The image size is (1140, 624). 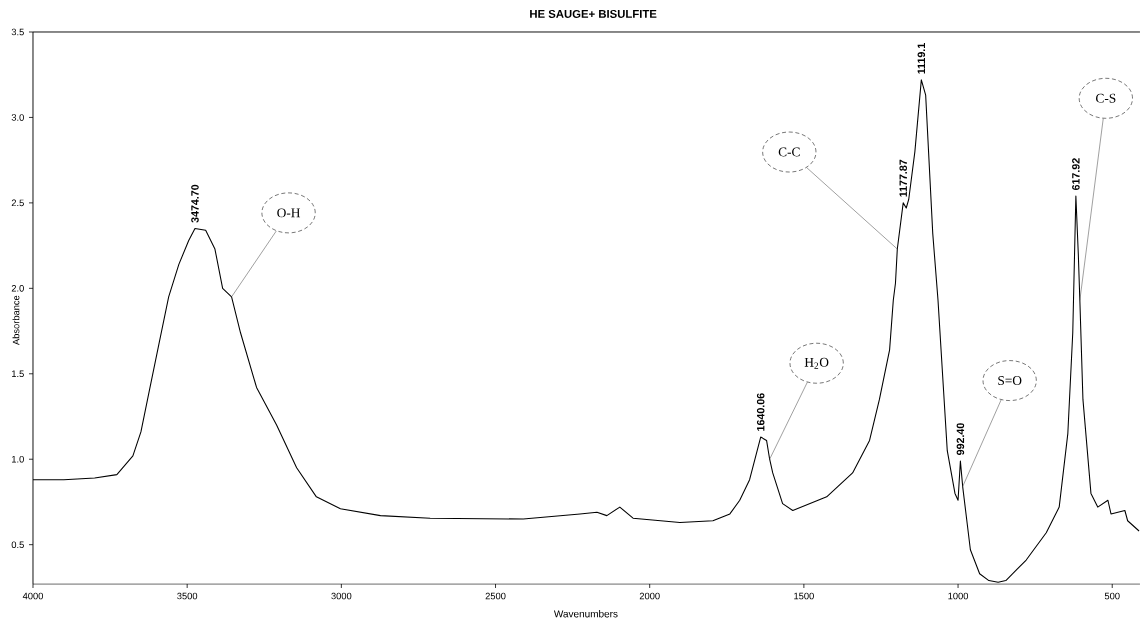 What do you see at coordinates (289, 213) in the screenshot?
I see `annotation: O-H` at bounding box center [289, 213].